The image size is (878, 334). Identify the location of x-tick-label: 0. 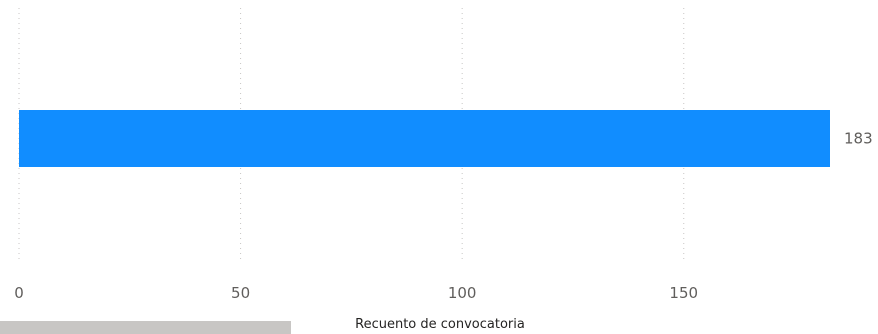
(19, 293).